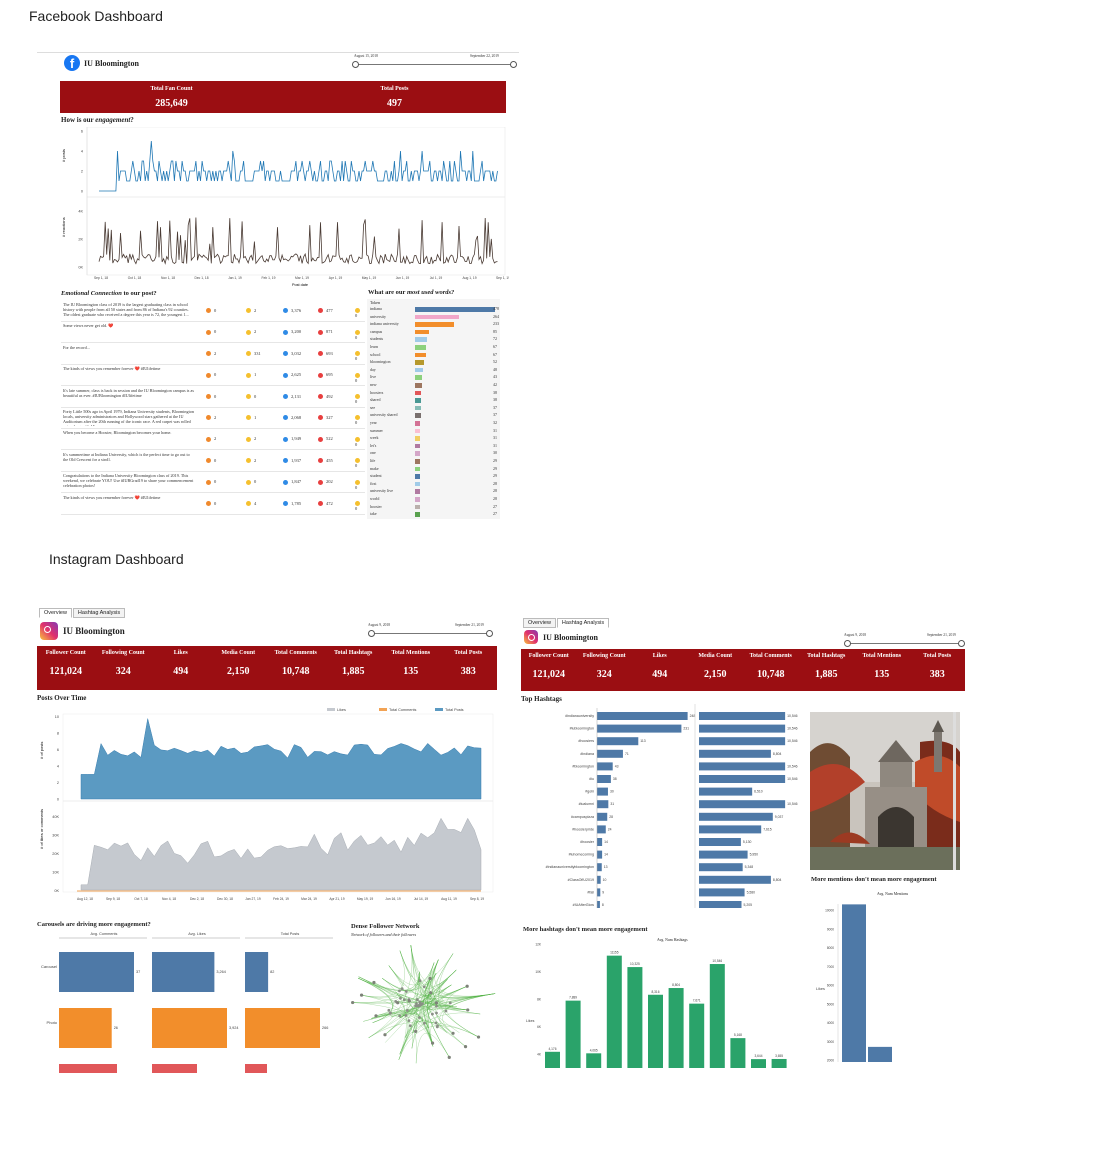  Describe the element at coordinates (495, 392) in the screenshot. I see `fb-word-count: 38` at that location.